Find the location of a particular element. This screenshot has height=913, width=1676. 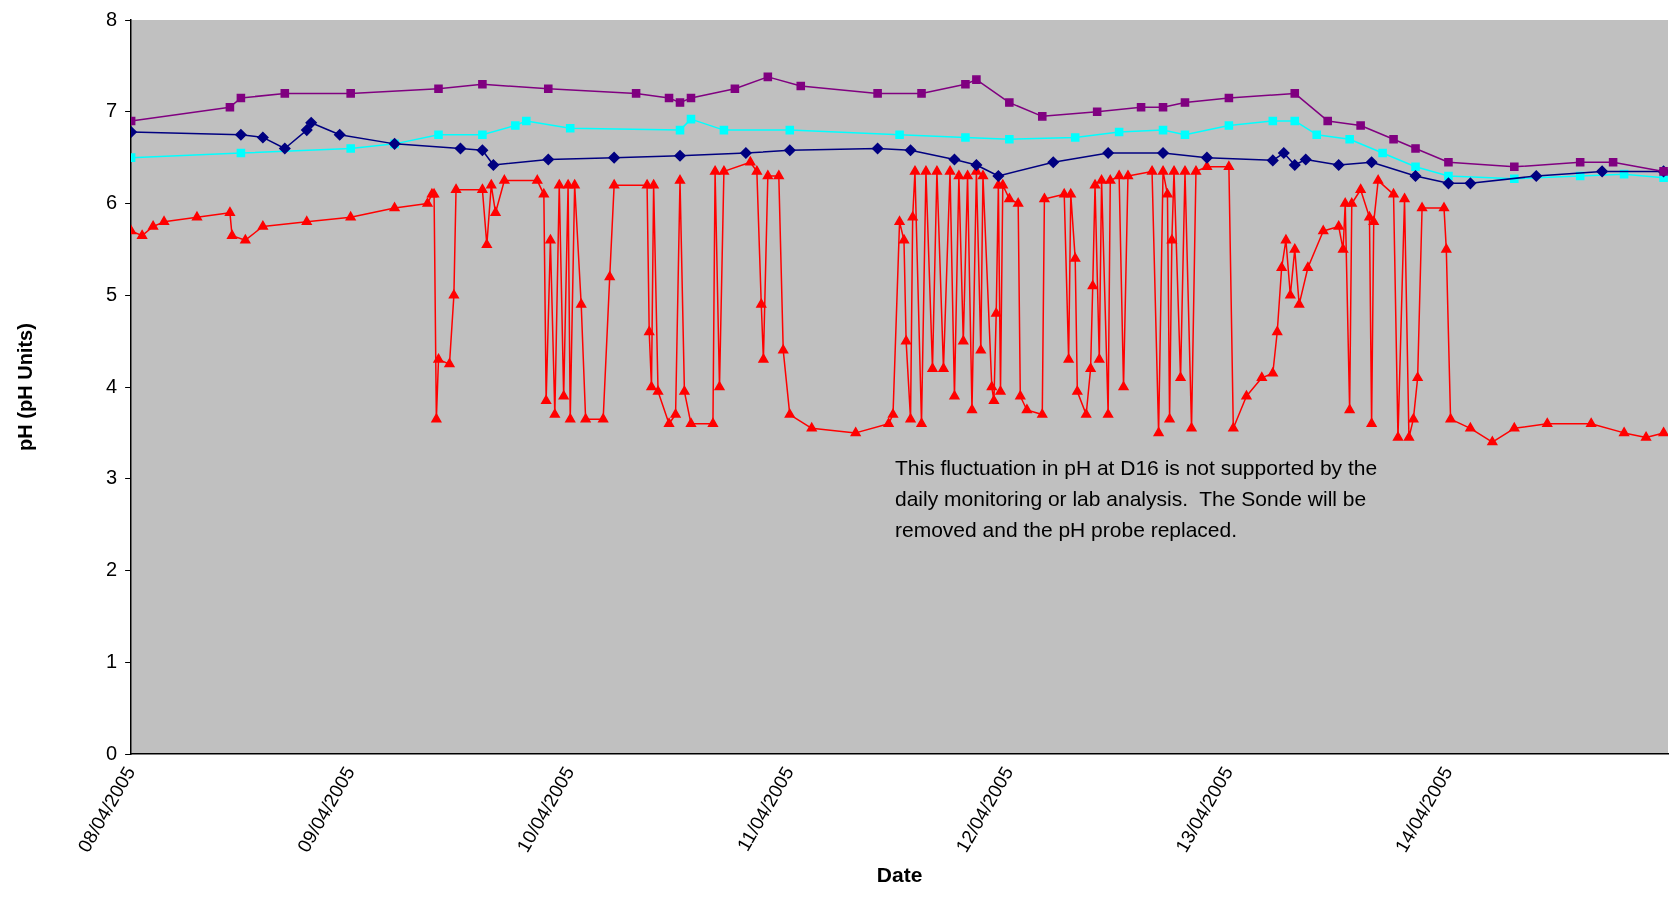

y-tick-label: 4 is located at coordinates (112, 385).